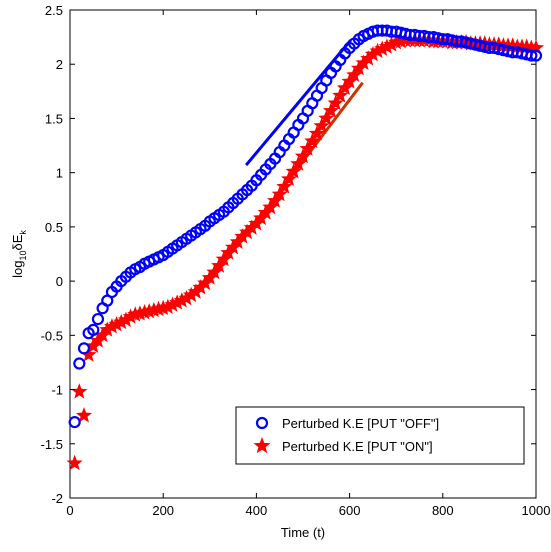  I want to click on y-axis-label-sub: 10, so click(23, 256).